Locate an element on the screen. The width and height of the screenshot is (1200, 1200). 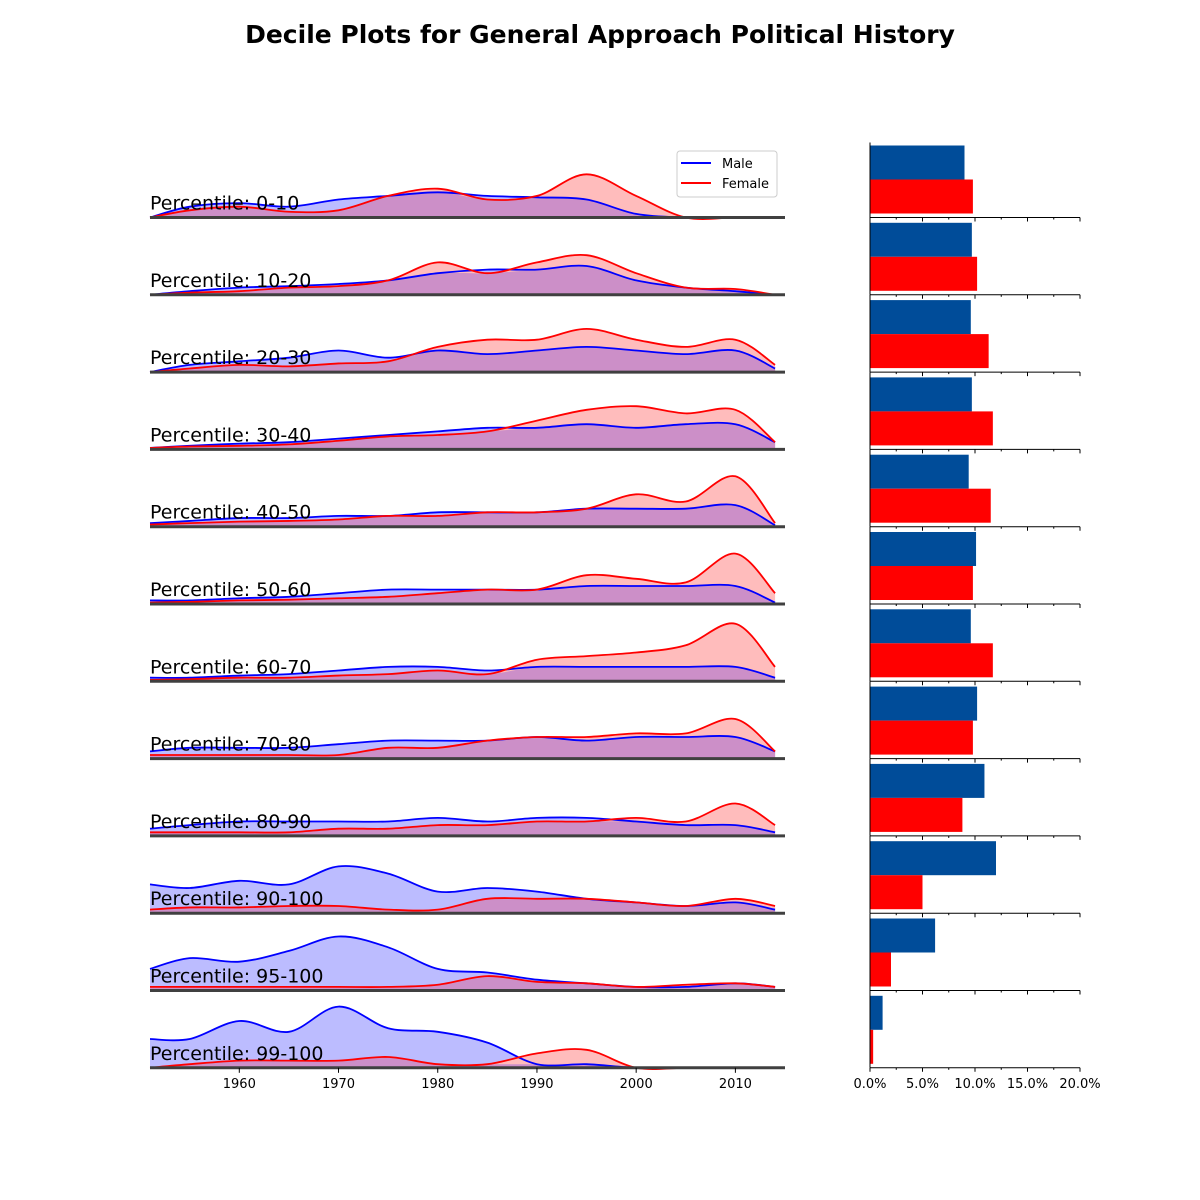
density-row: Percentile: 70-80 is located at coordinates (467, 739).